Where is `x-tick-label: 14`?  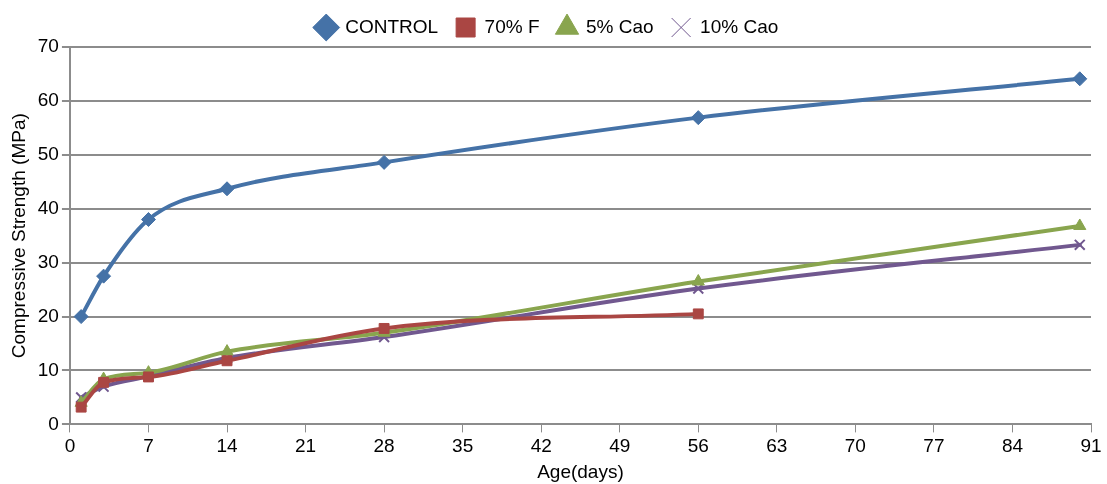 x-tick-label: 14 is located at coordinates (227, 446).